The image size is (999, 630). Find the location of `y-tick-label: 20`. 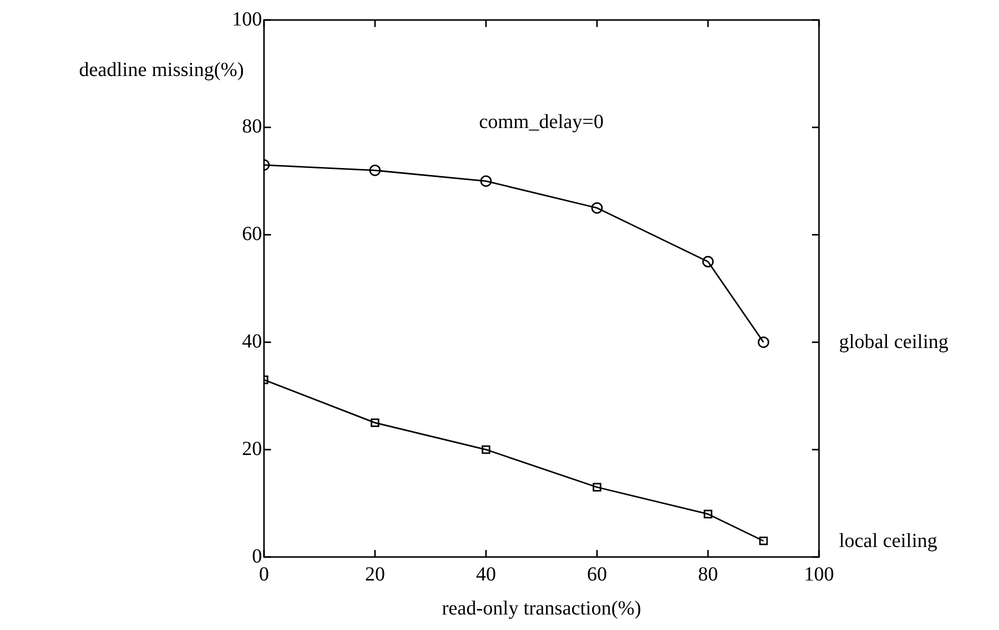

y-tick-label: 20 is located at coordinates (252, 449).